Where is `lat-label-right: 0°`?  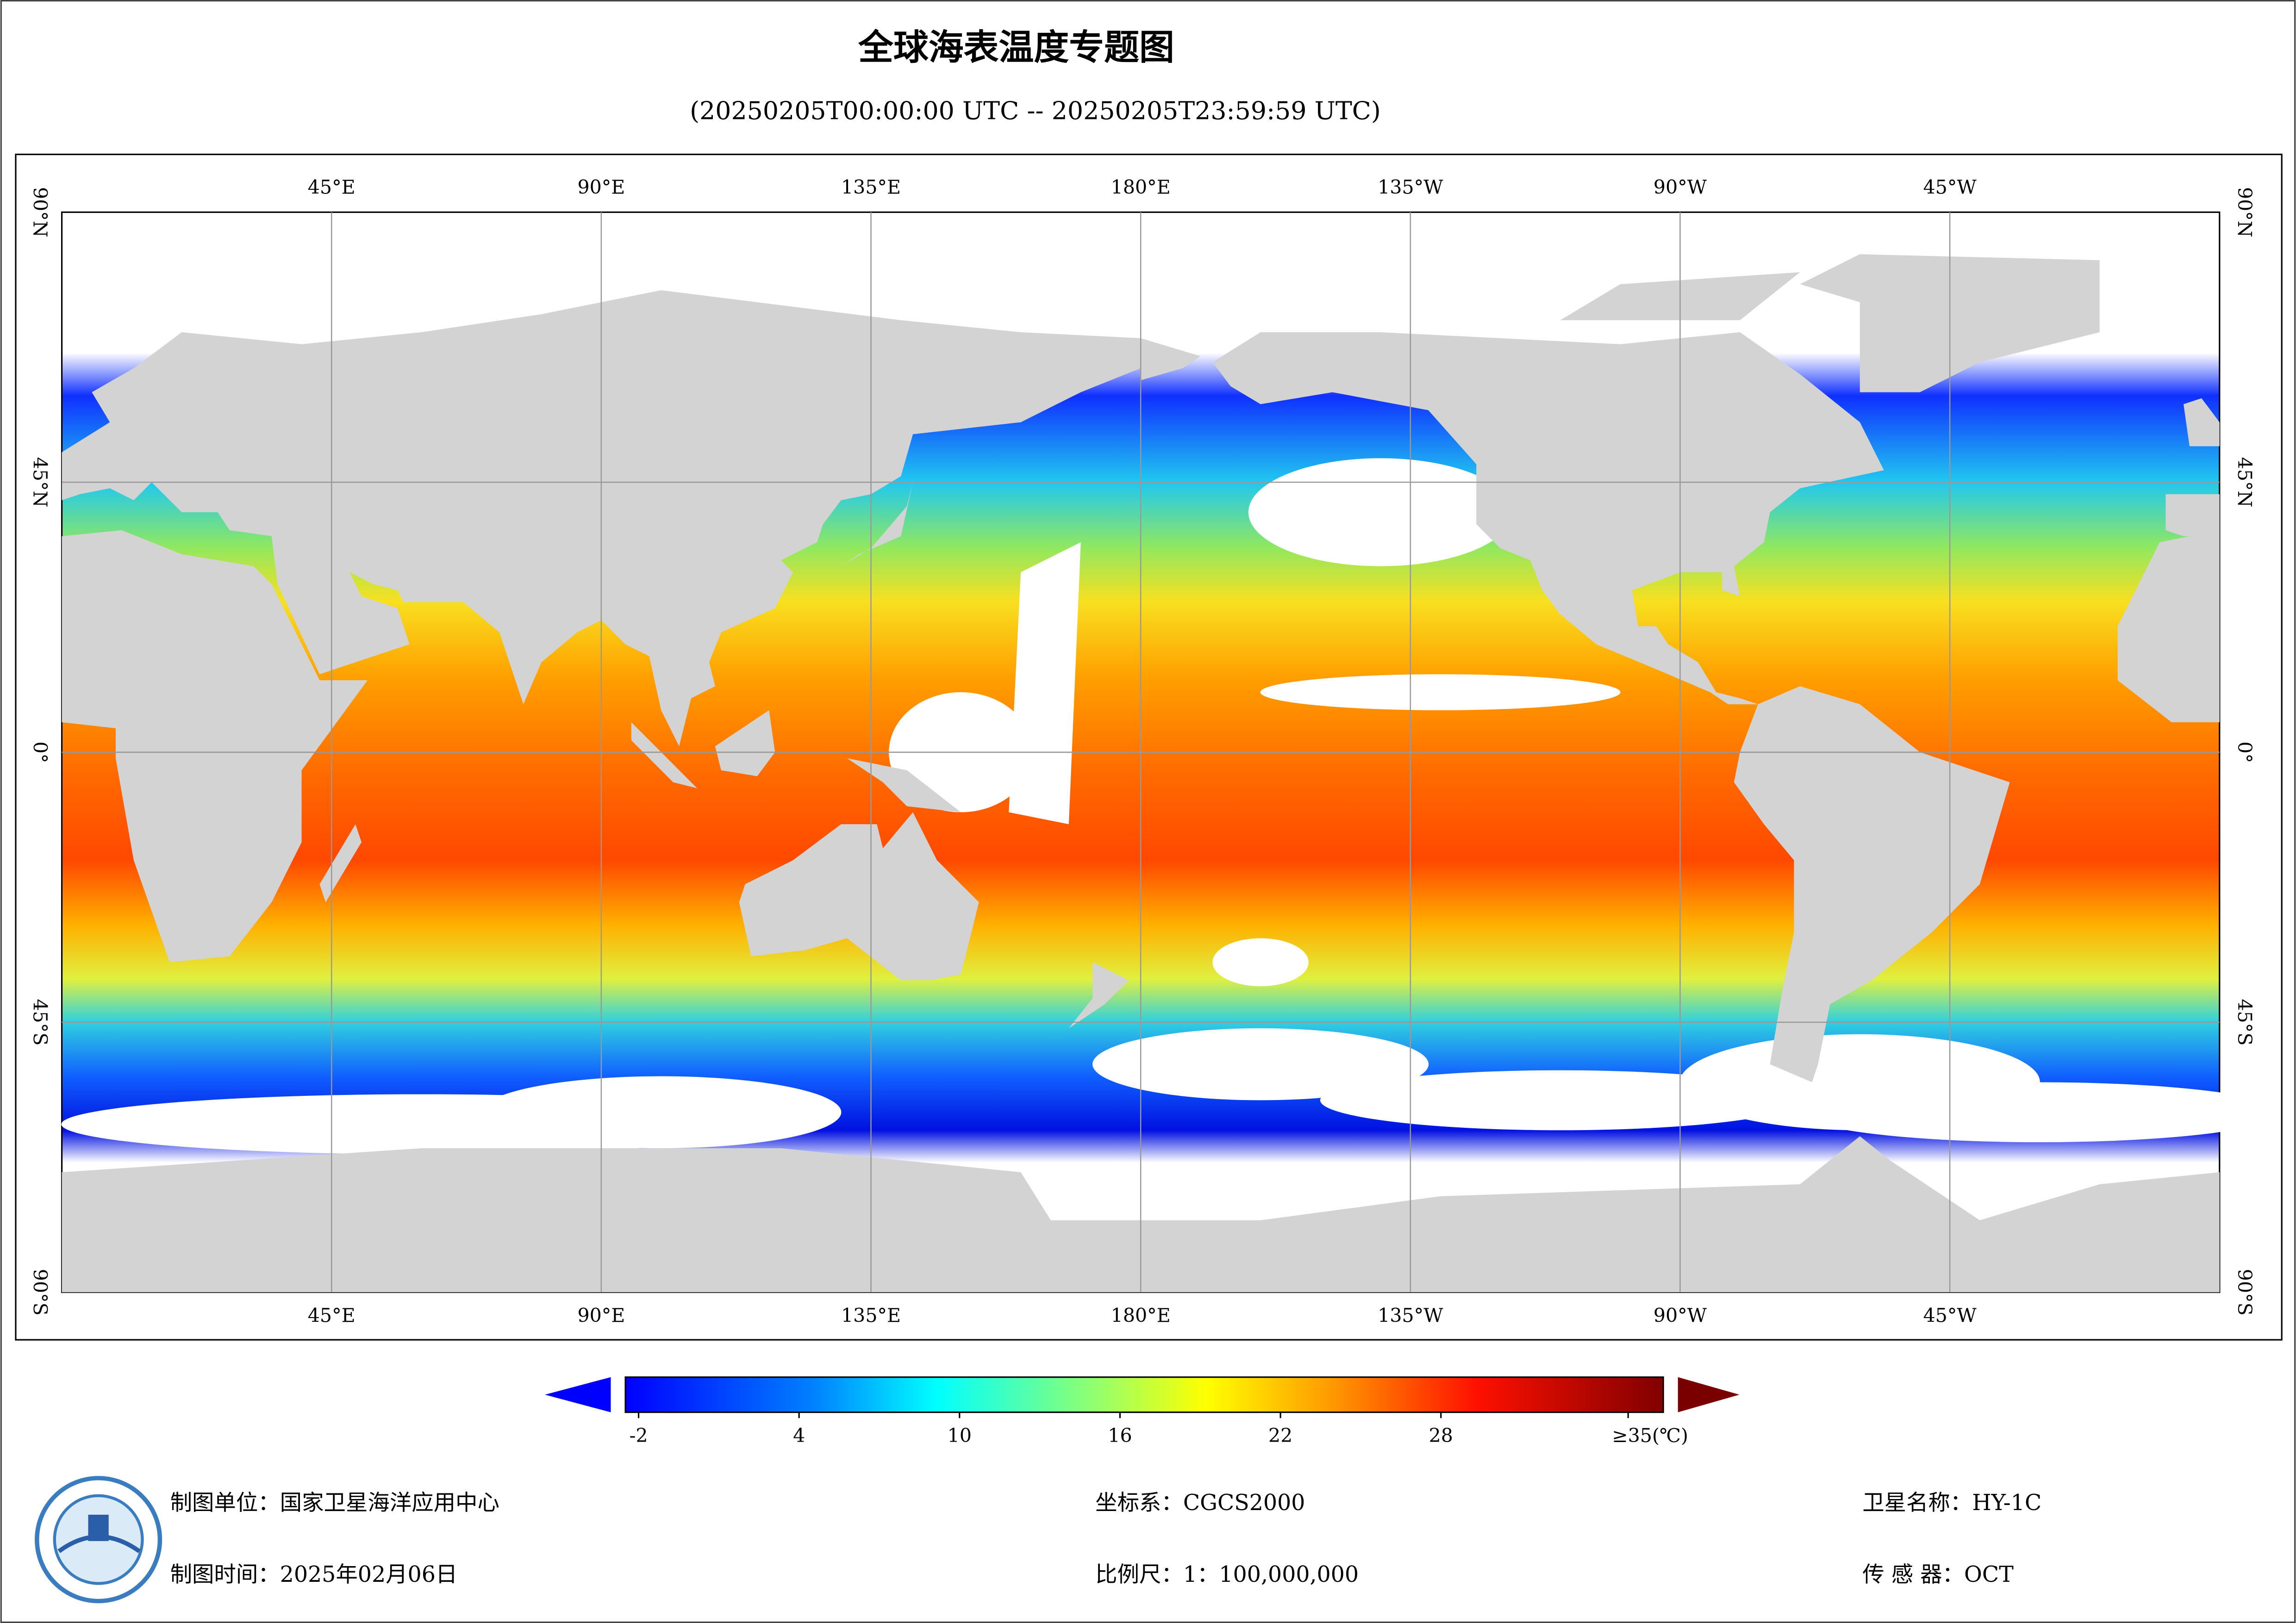
lat-label-right: 0° is located at coordinates (2245, 752).